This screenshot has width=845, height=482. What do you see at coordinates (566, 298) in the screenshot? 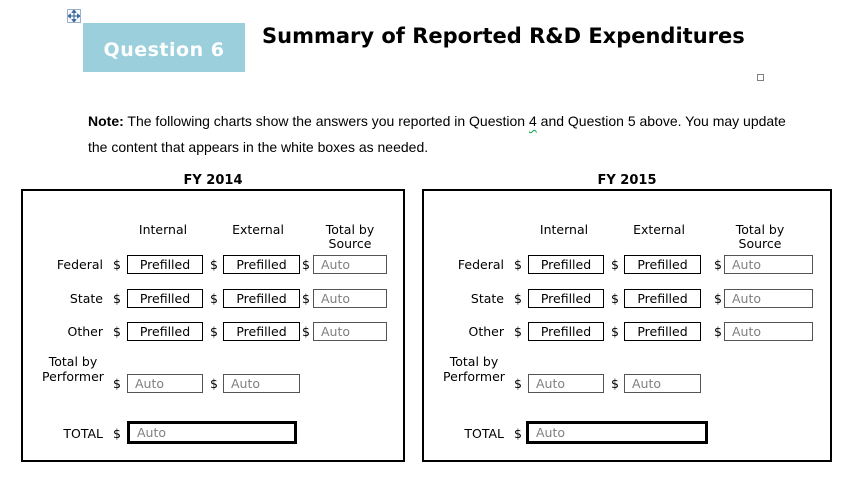
I see `fy2015-state-internal-input` at bounding box center [566, 298].